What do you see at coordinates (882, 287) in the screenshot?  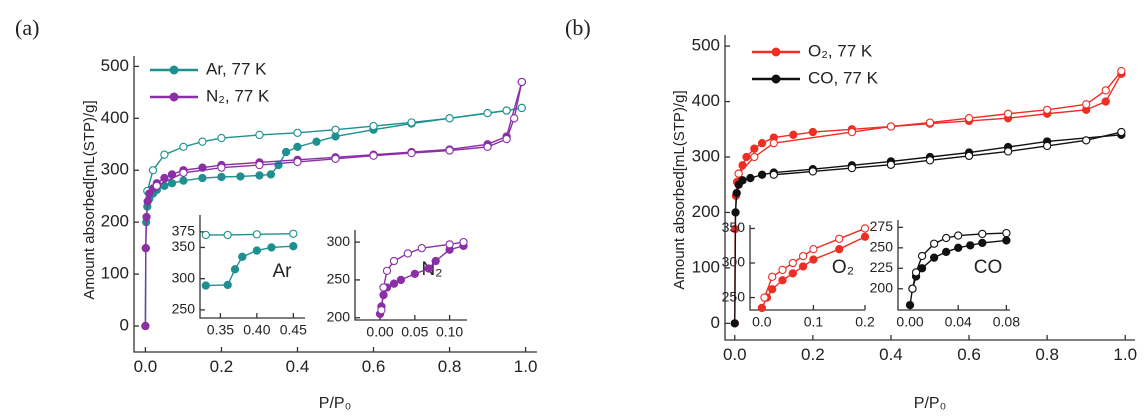 I see `y-tick-label: 200` at bounding box center [882, 287].